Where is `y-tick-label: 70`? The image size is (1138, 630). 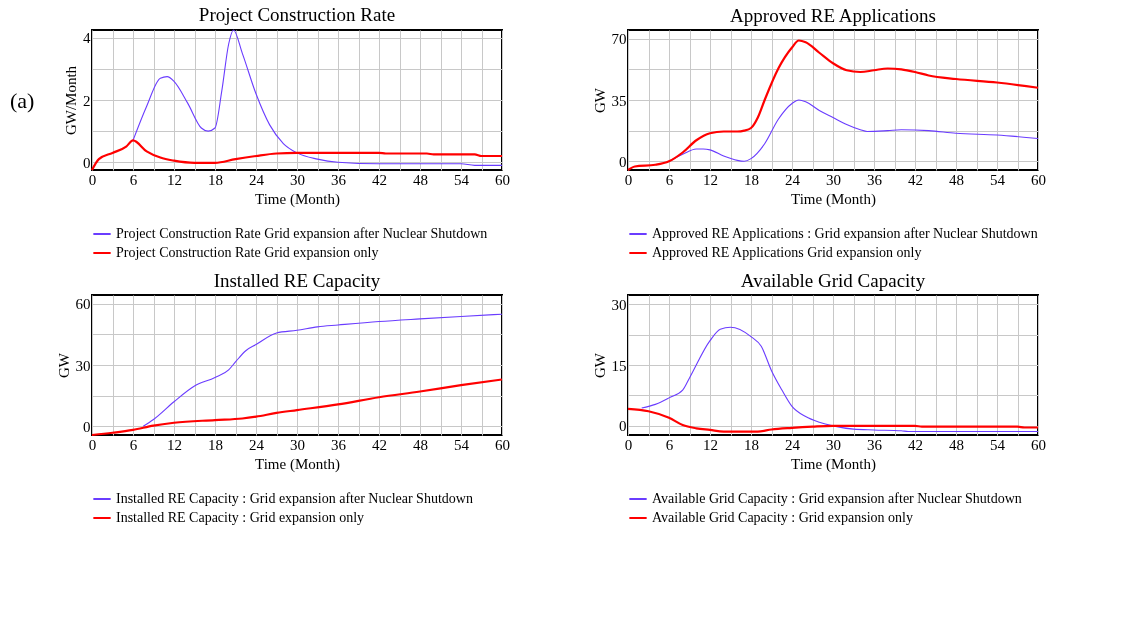 y-tick-label: 70 is located at coordinates (619, 39).